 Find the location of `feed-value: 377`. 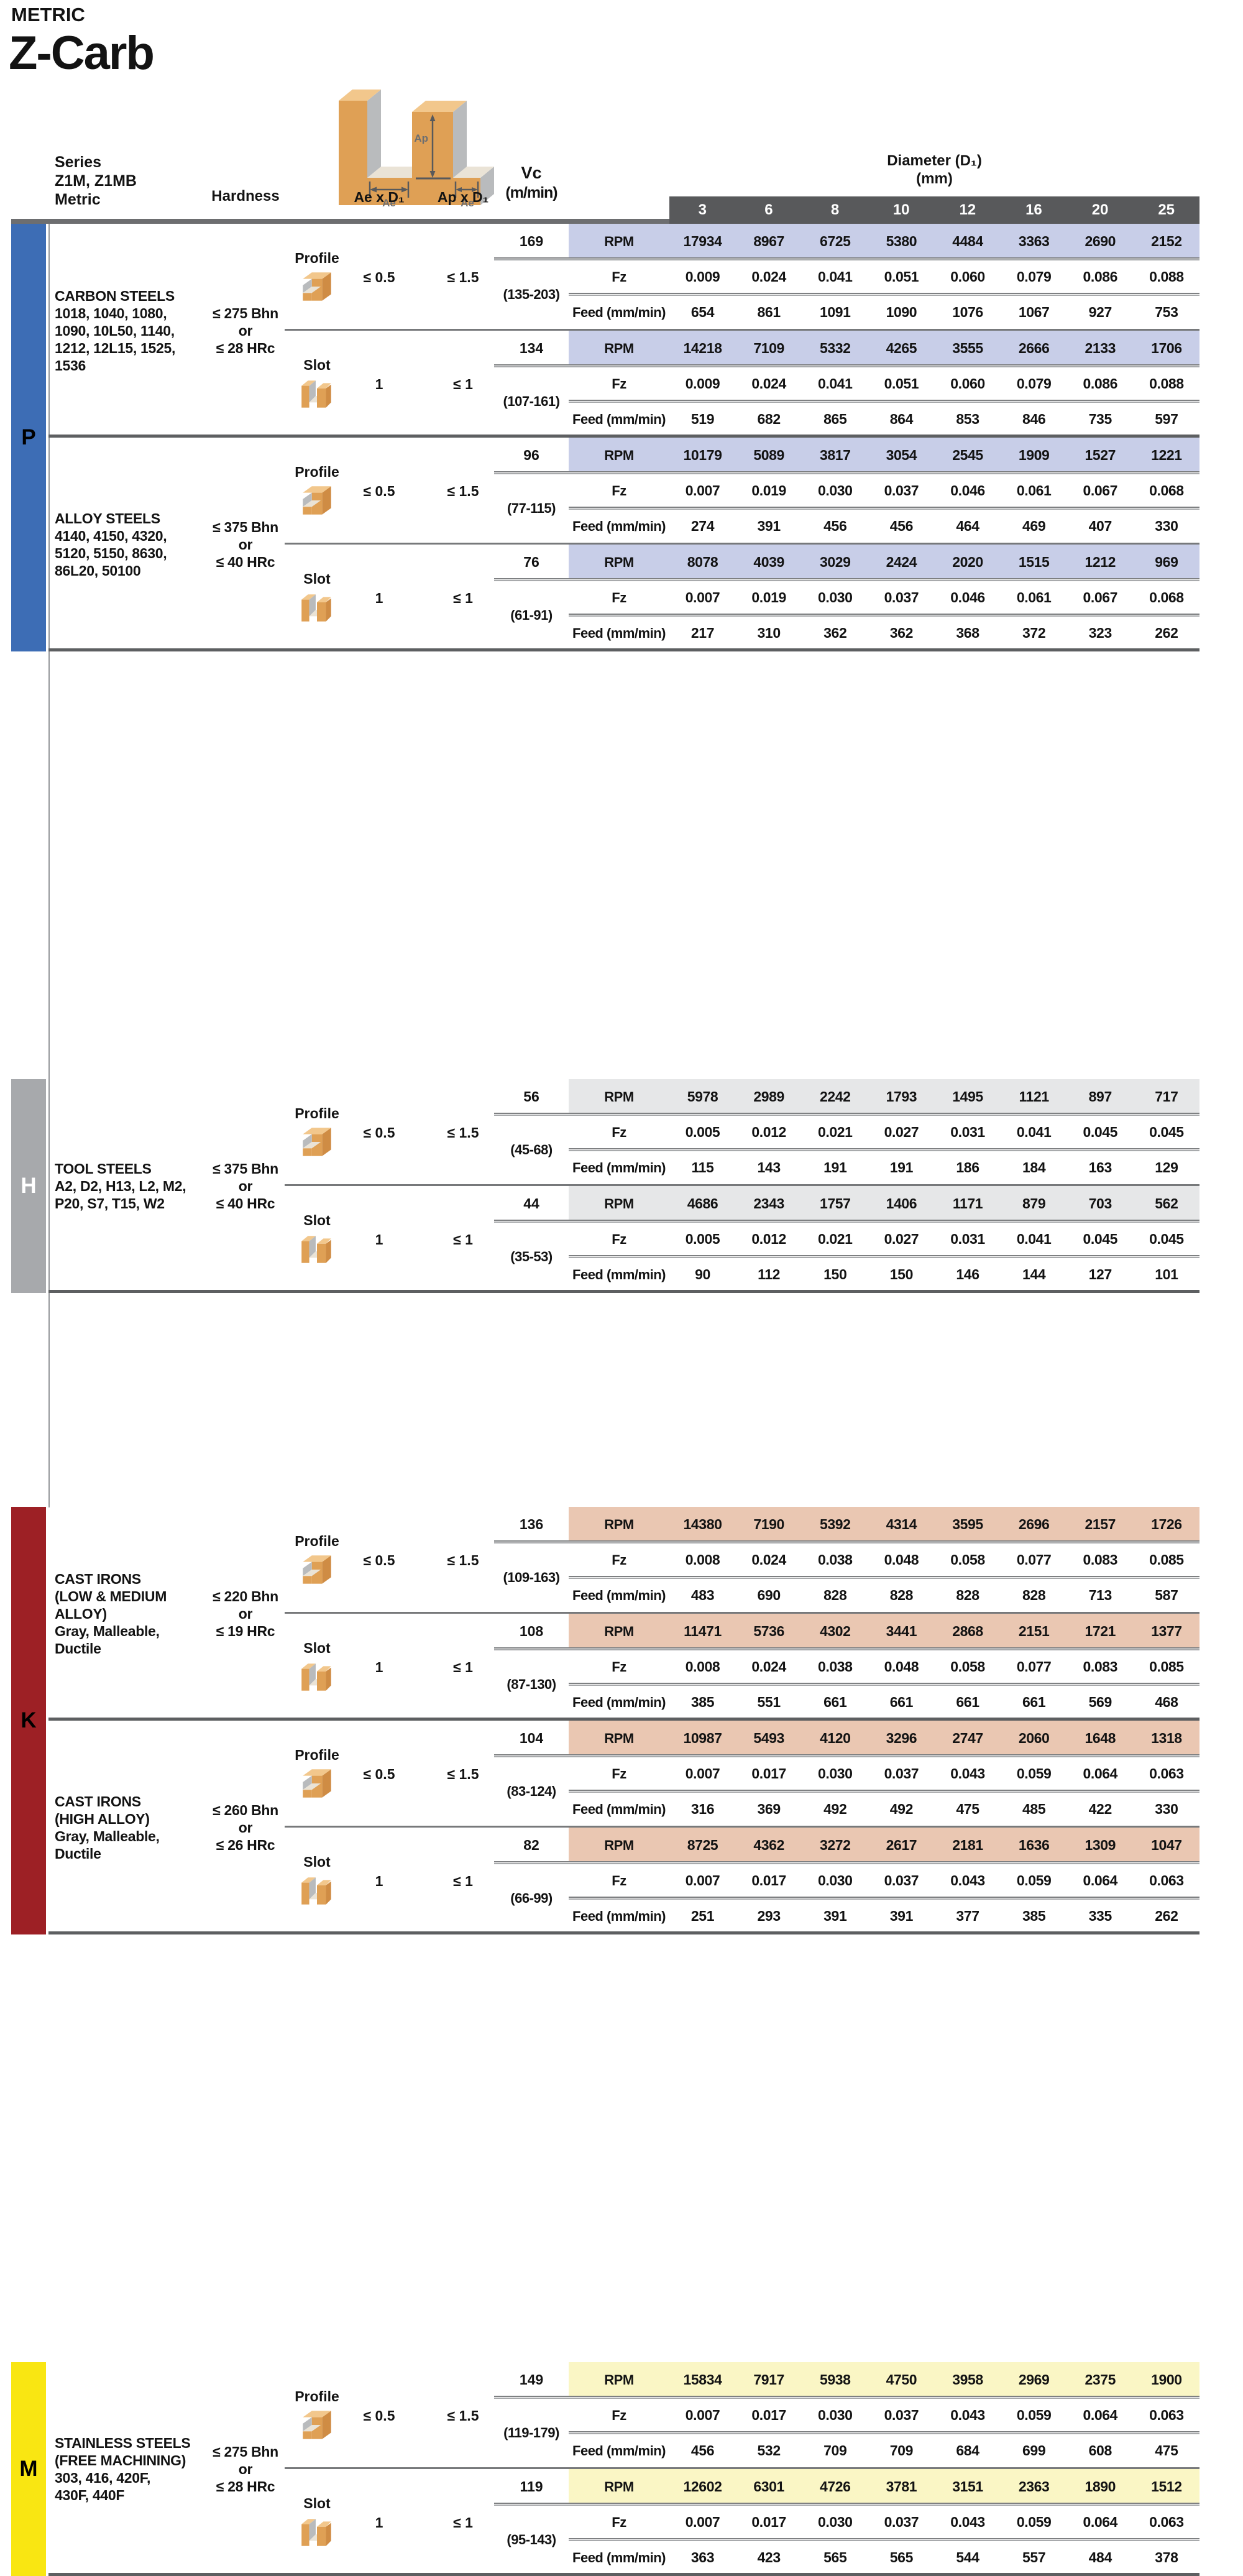

feed-value: 377 is located at coordinates (968, 1916).